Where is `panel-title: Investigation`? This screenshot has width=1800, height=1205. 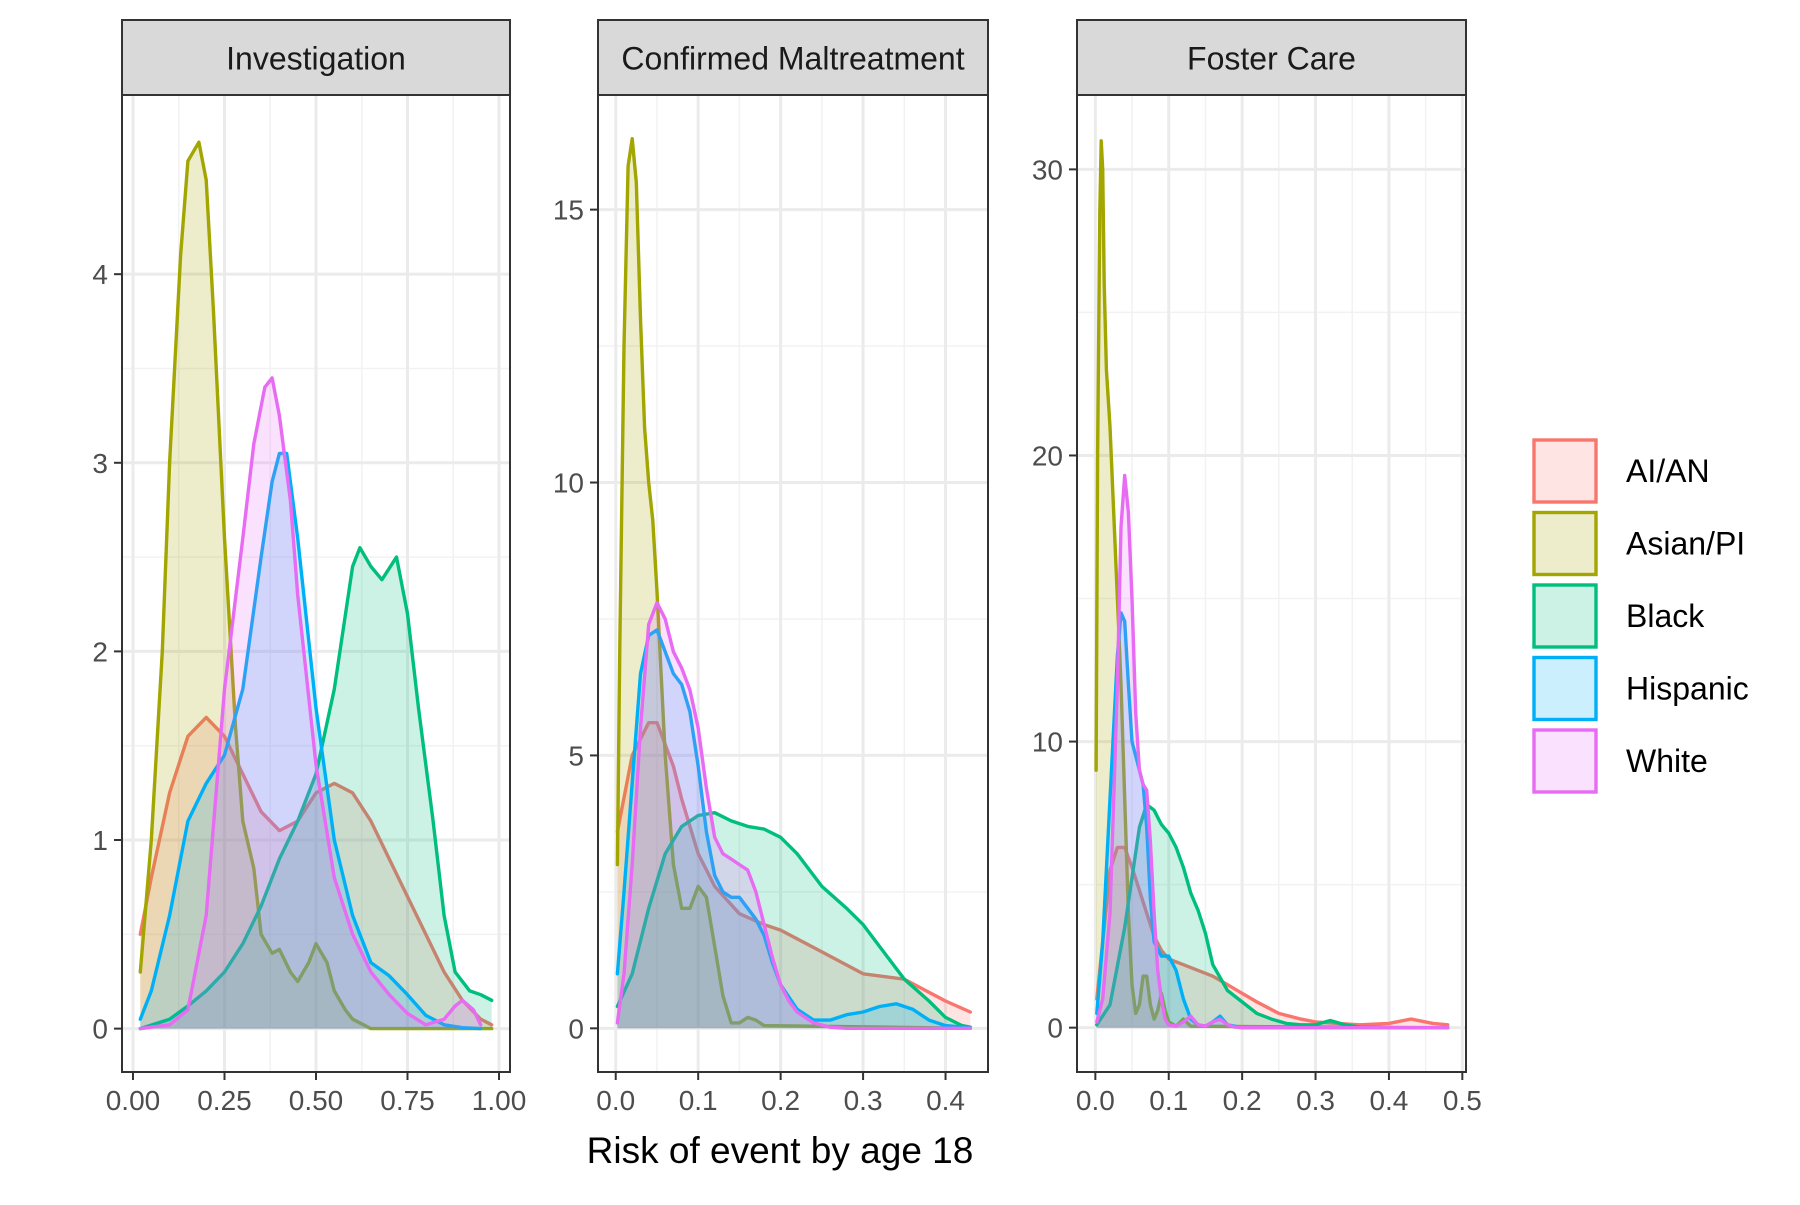
panel-title: Investigation is located at coordinates (316, 59).